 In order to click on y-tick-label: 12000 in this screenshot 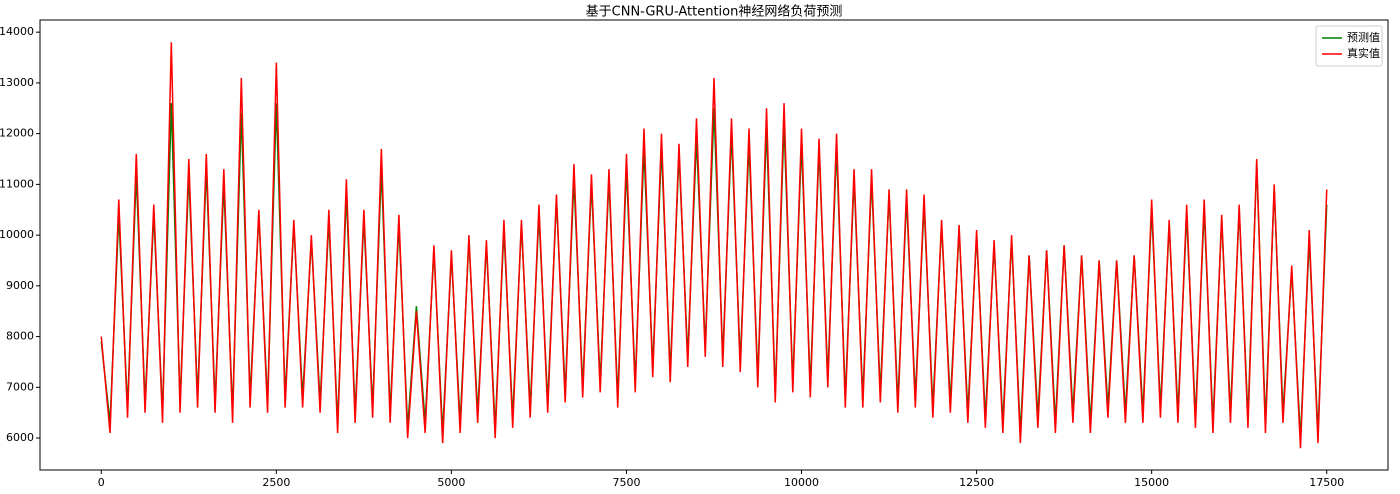, I will do `click(17, 133)`.